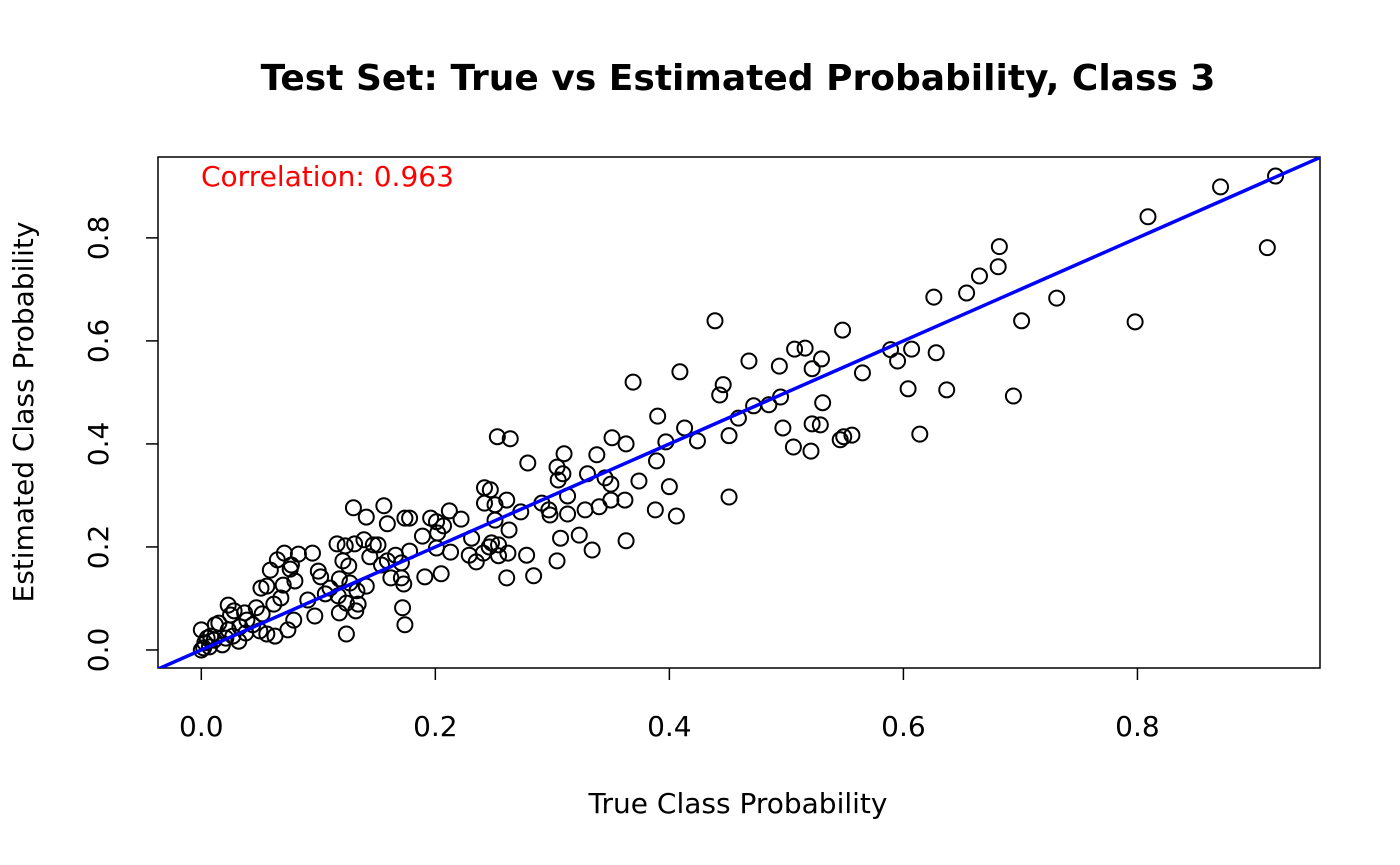 The width and height of the screenshot is (1400, 865). I want to click on y-tick-label: 0.0, so click(98, 650).